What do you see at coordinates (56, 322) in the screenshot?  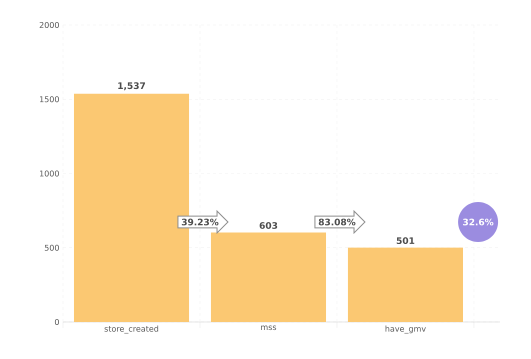 I see `y-tick-label: 0` at bounding box center [56, 322].